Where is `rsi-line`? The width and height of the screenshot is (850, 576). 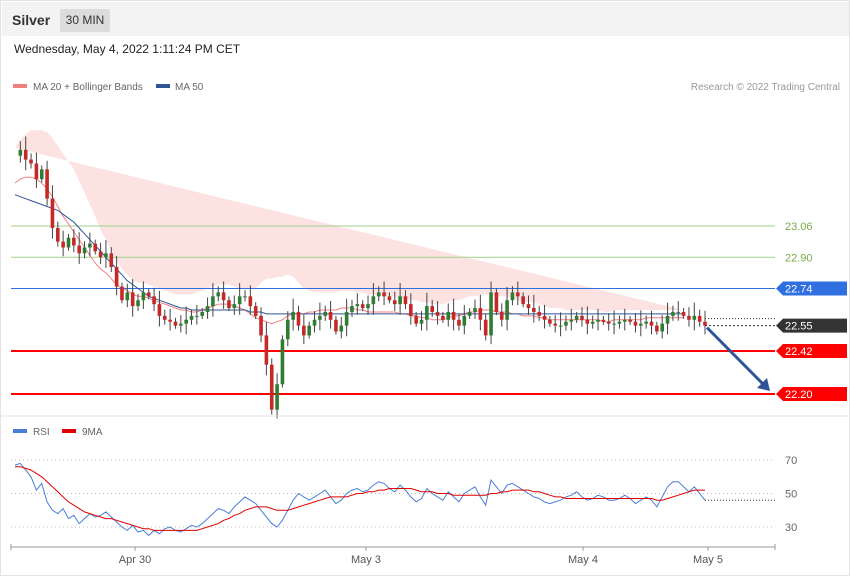
rsi-line is located at coordinates (360, 499).